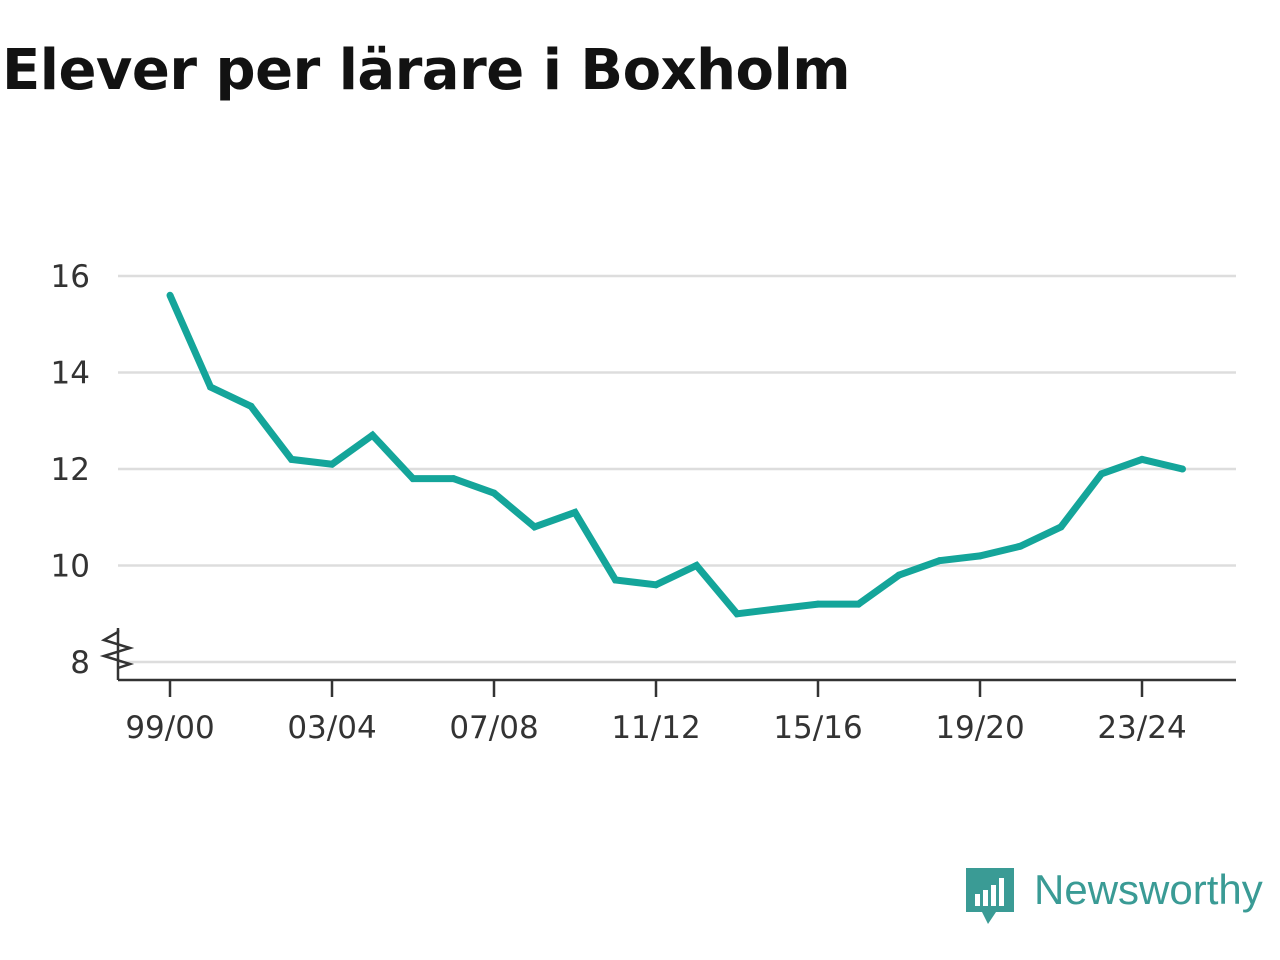 This screenshot has height=960, width=1280. Describe the element at coordinates (70, 374) in the screenshot. I see `y-tick-label: 14` at that location.